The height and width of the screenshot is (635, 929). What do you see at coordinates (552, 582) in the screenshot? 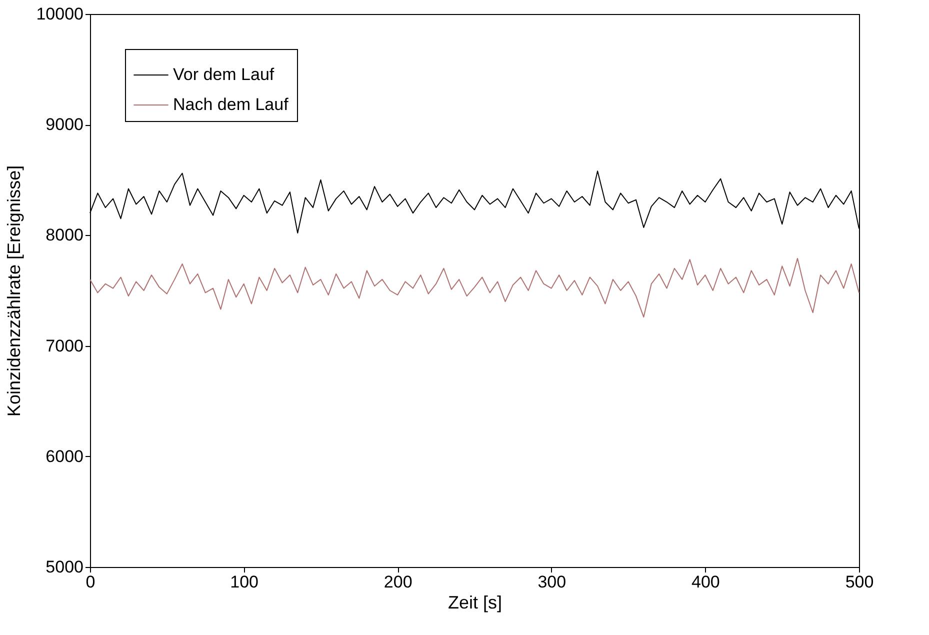
I see `x-tick-label: 300` at bounding box center [552, 582].